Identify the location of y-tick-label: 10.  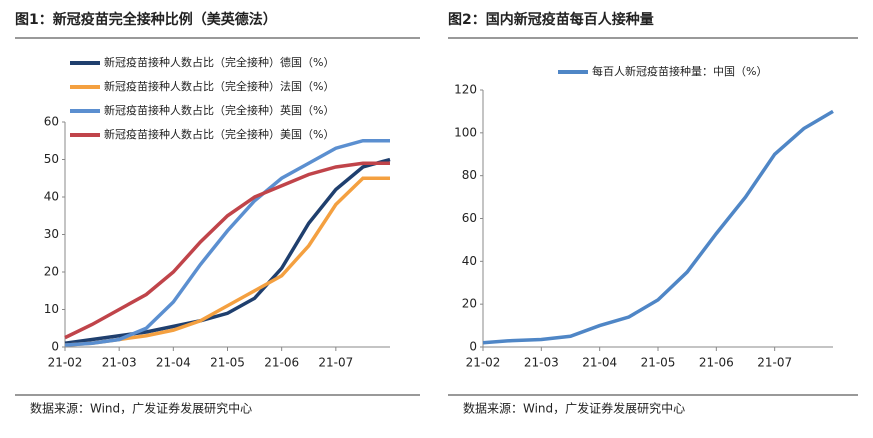
(51, 309).